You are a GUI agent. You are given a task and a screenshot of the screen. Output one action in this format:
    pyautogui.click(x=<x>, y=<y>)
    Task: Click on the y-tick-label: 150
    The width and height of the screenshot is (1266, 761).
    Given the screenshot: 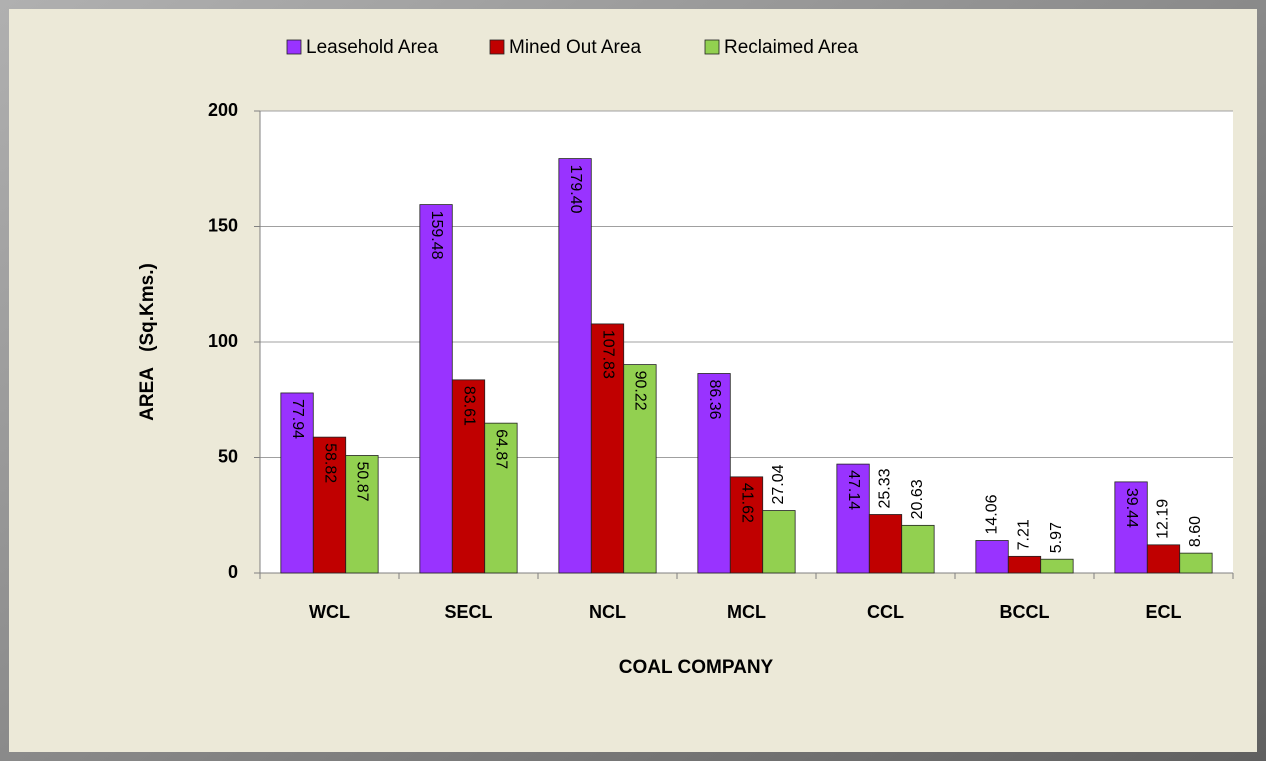 What is the action you would take?
    pyautogui.click(x=223, y=225)
    